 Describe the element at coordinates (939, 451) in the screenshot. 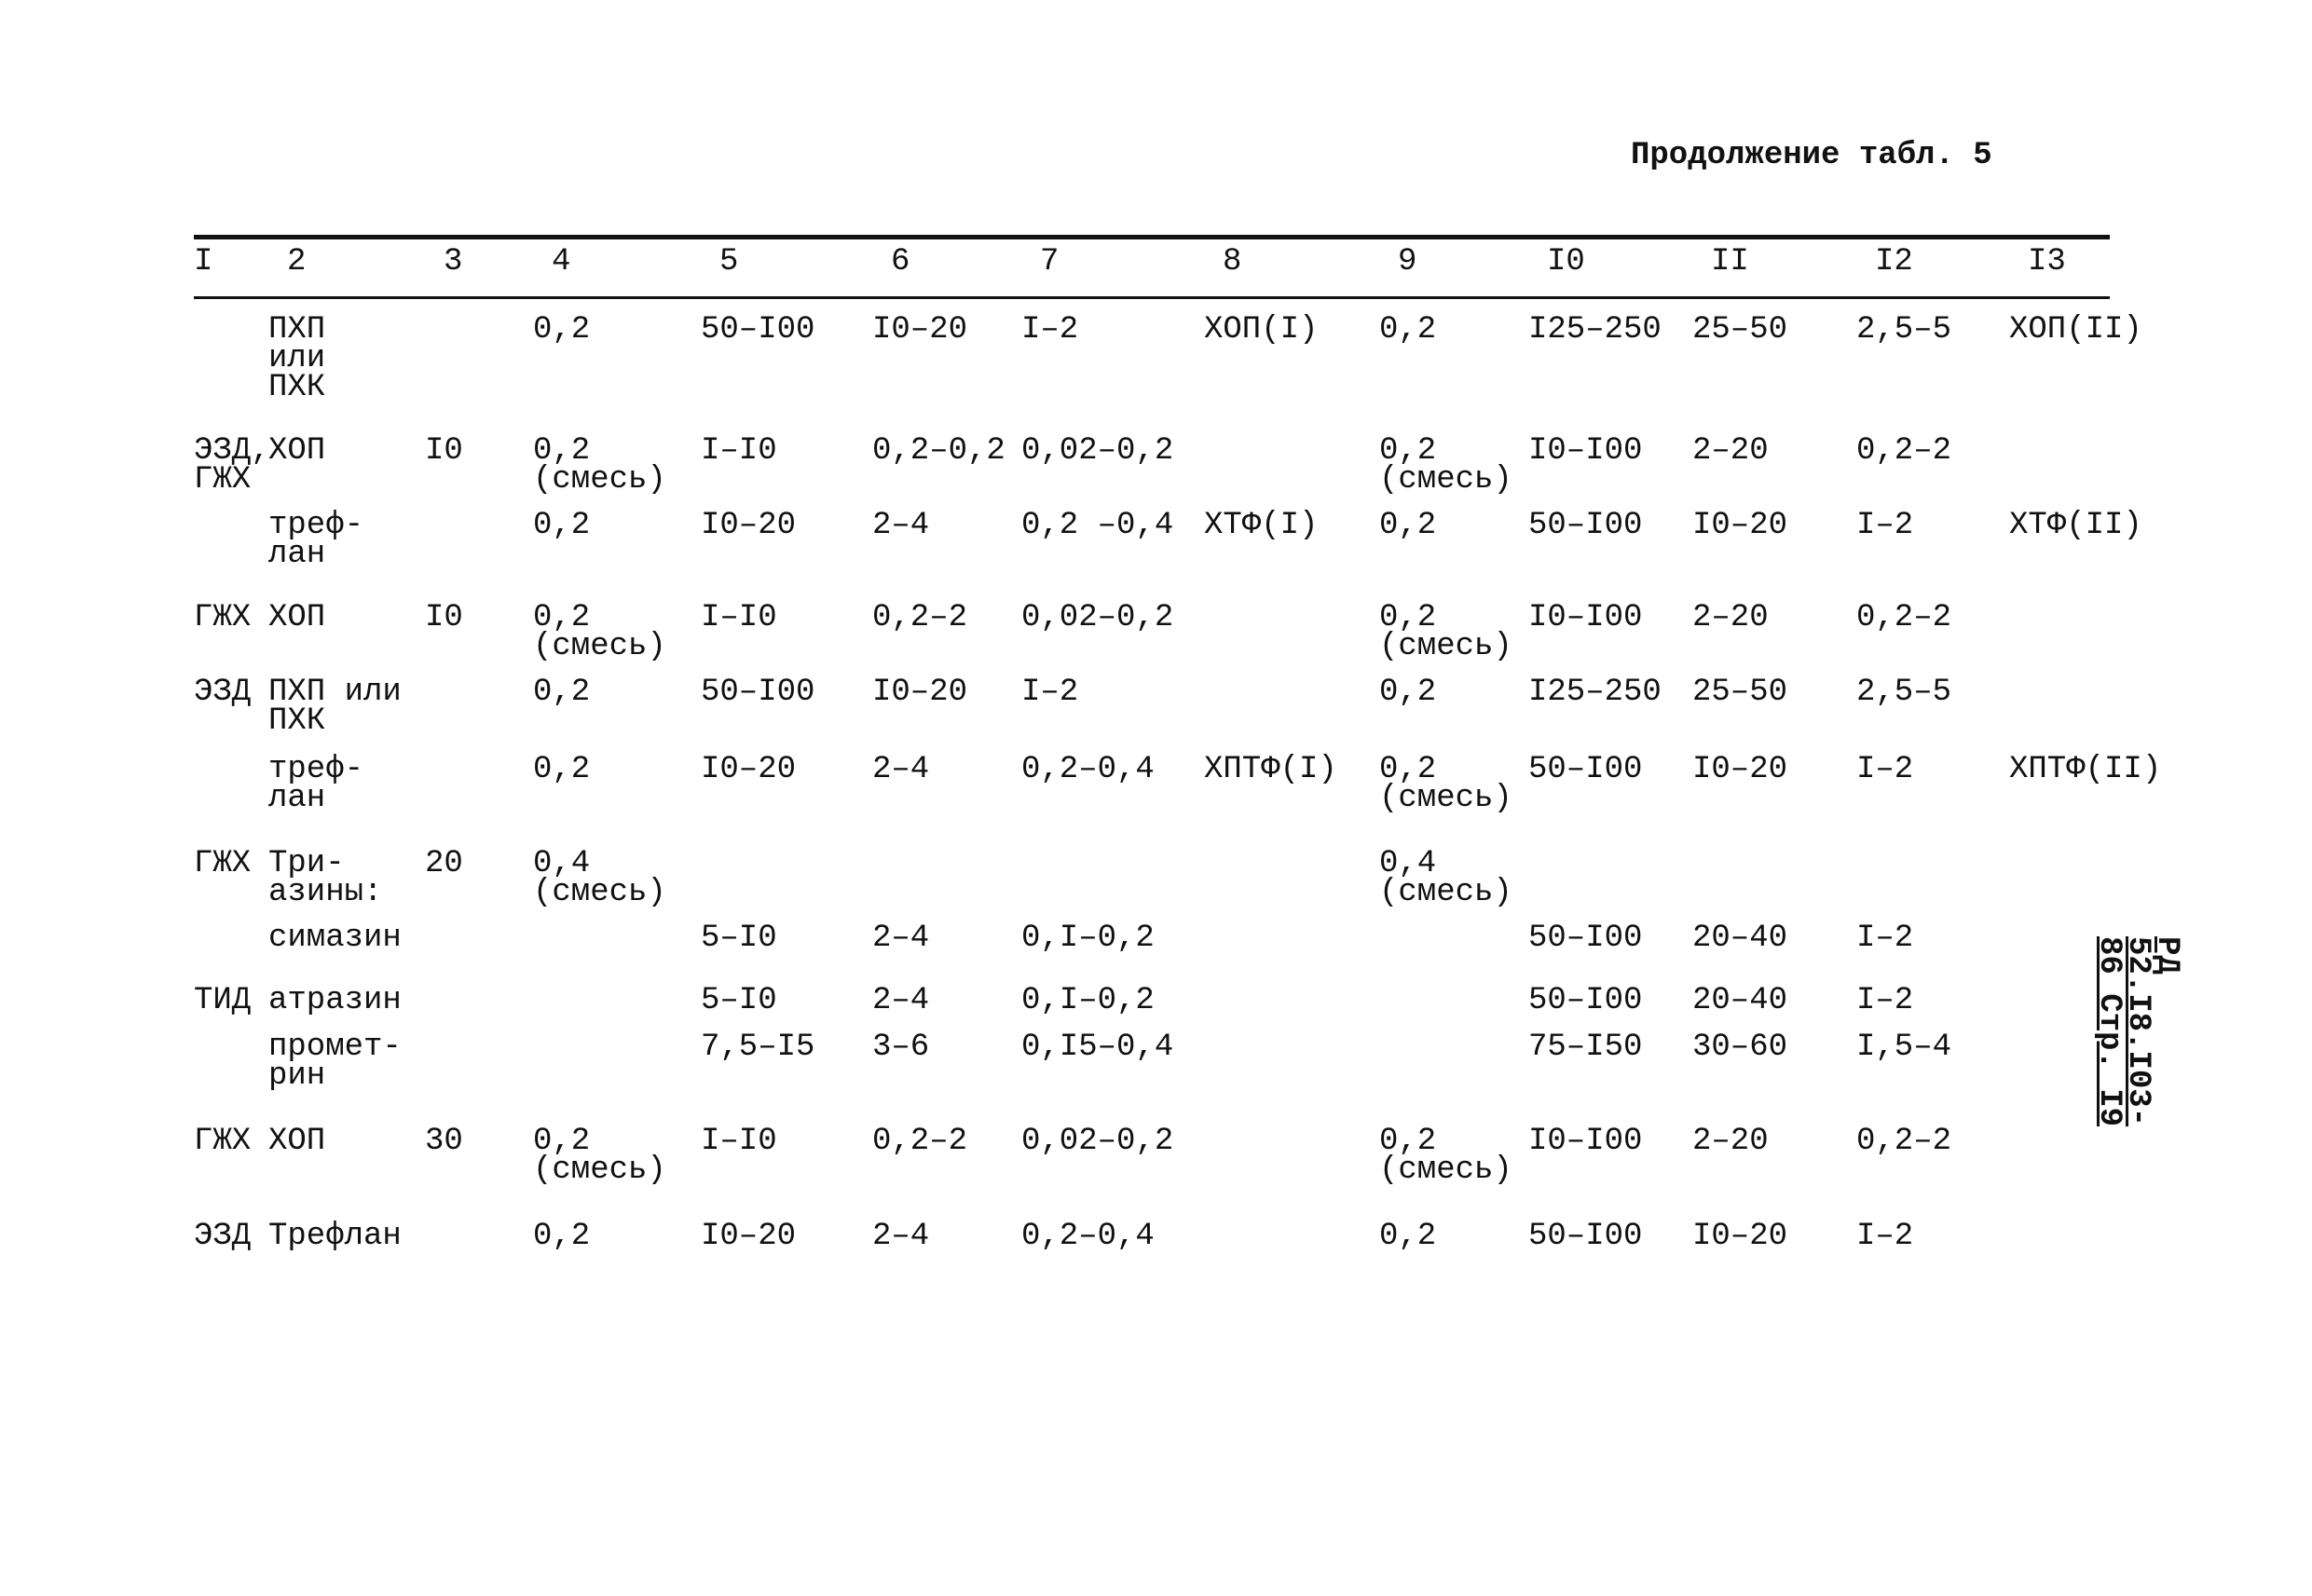

I see `table-cell: 0,2–0,2` at that location.